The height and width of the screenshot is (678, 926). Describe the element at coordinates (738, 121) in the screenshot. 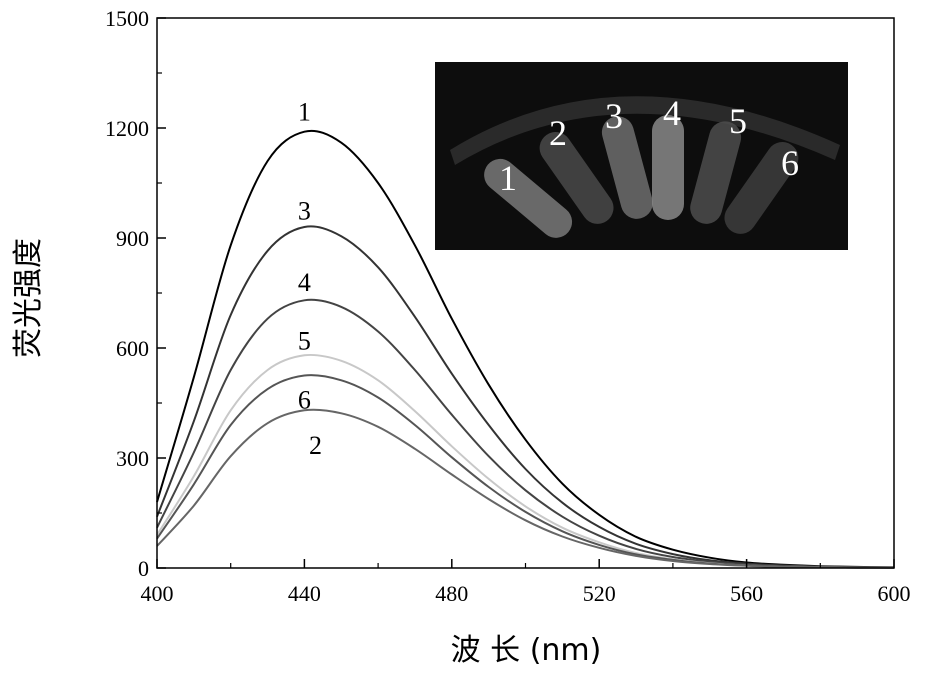

I see `tube-label-5: 5` at that location.